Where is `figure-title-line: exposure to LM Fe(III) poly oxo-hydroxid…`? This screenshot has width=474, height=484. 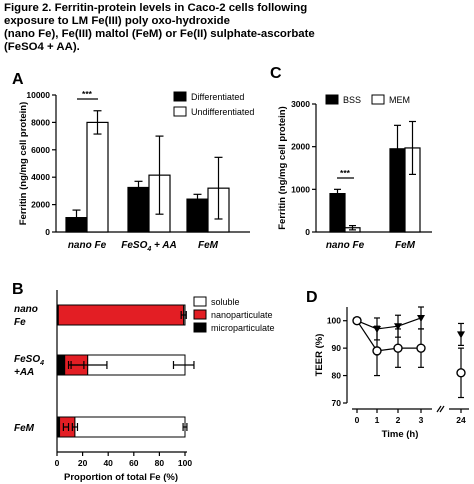 figure-title-line: exposure to LM Fe(III) poly oxo-hydroxid… is located at coordinates (117, 21).